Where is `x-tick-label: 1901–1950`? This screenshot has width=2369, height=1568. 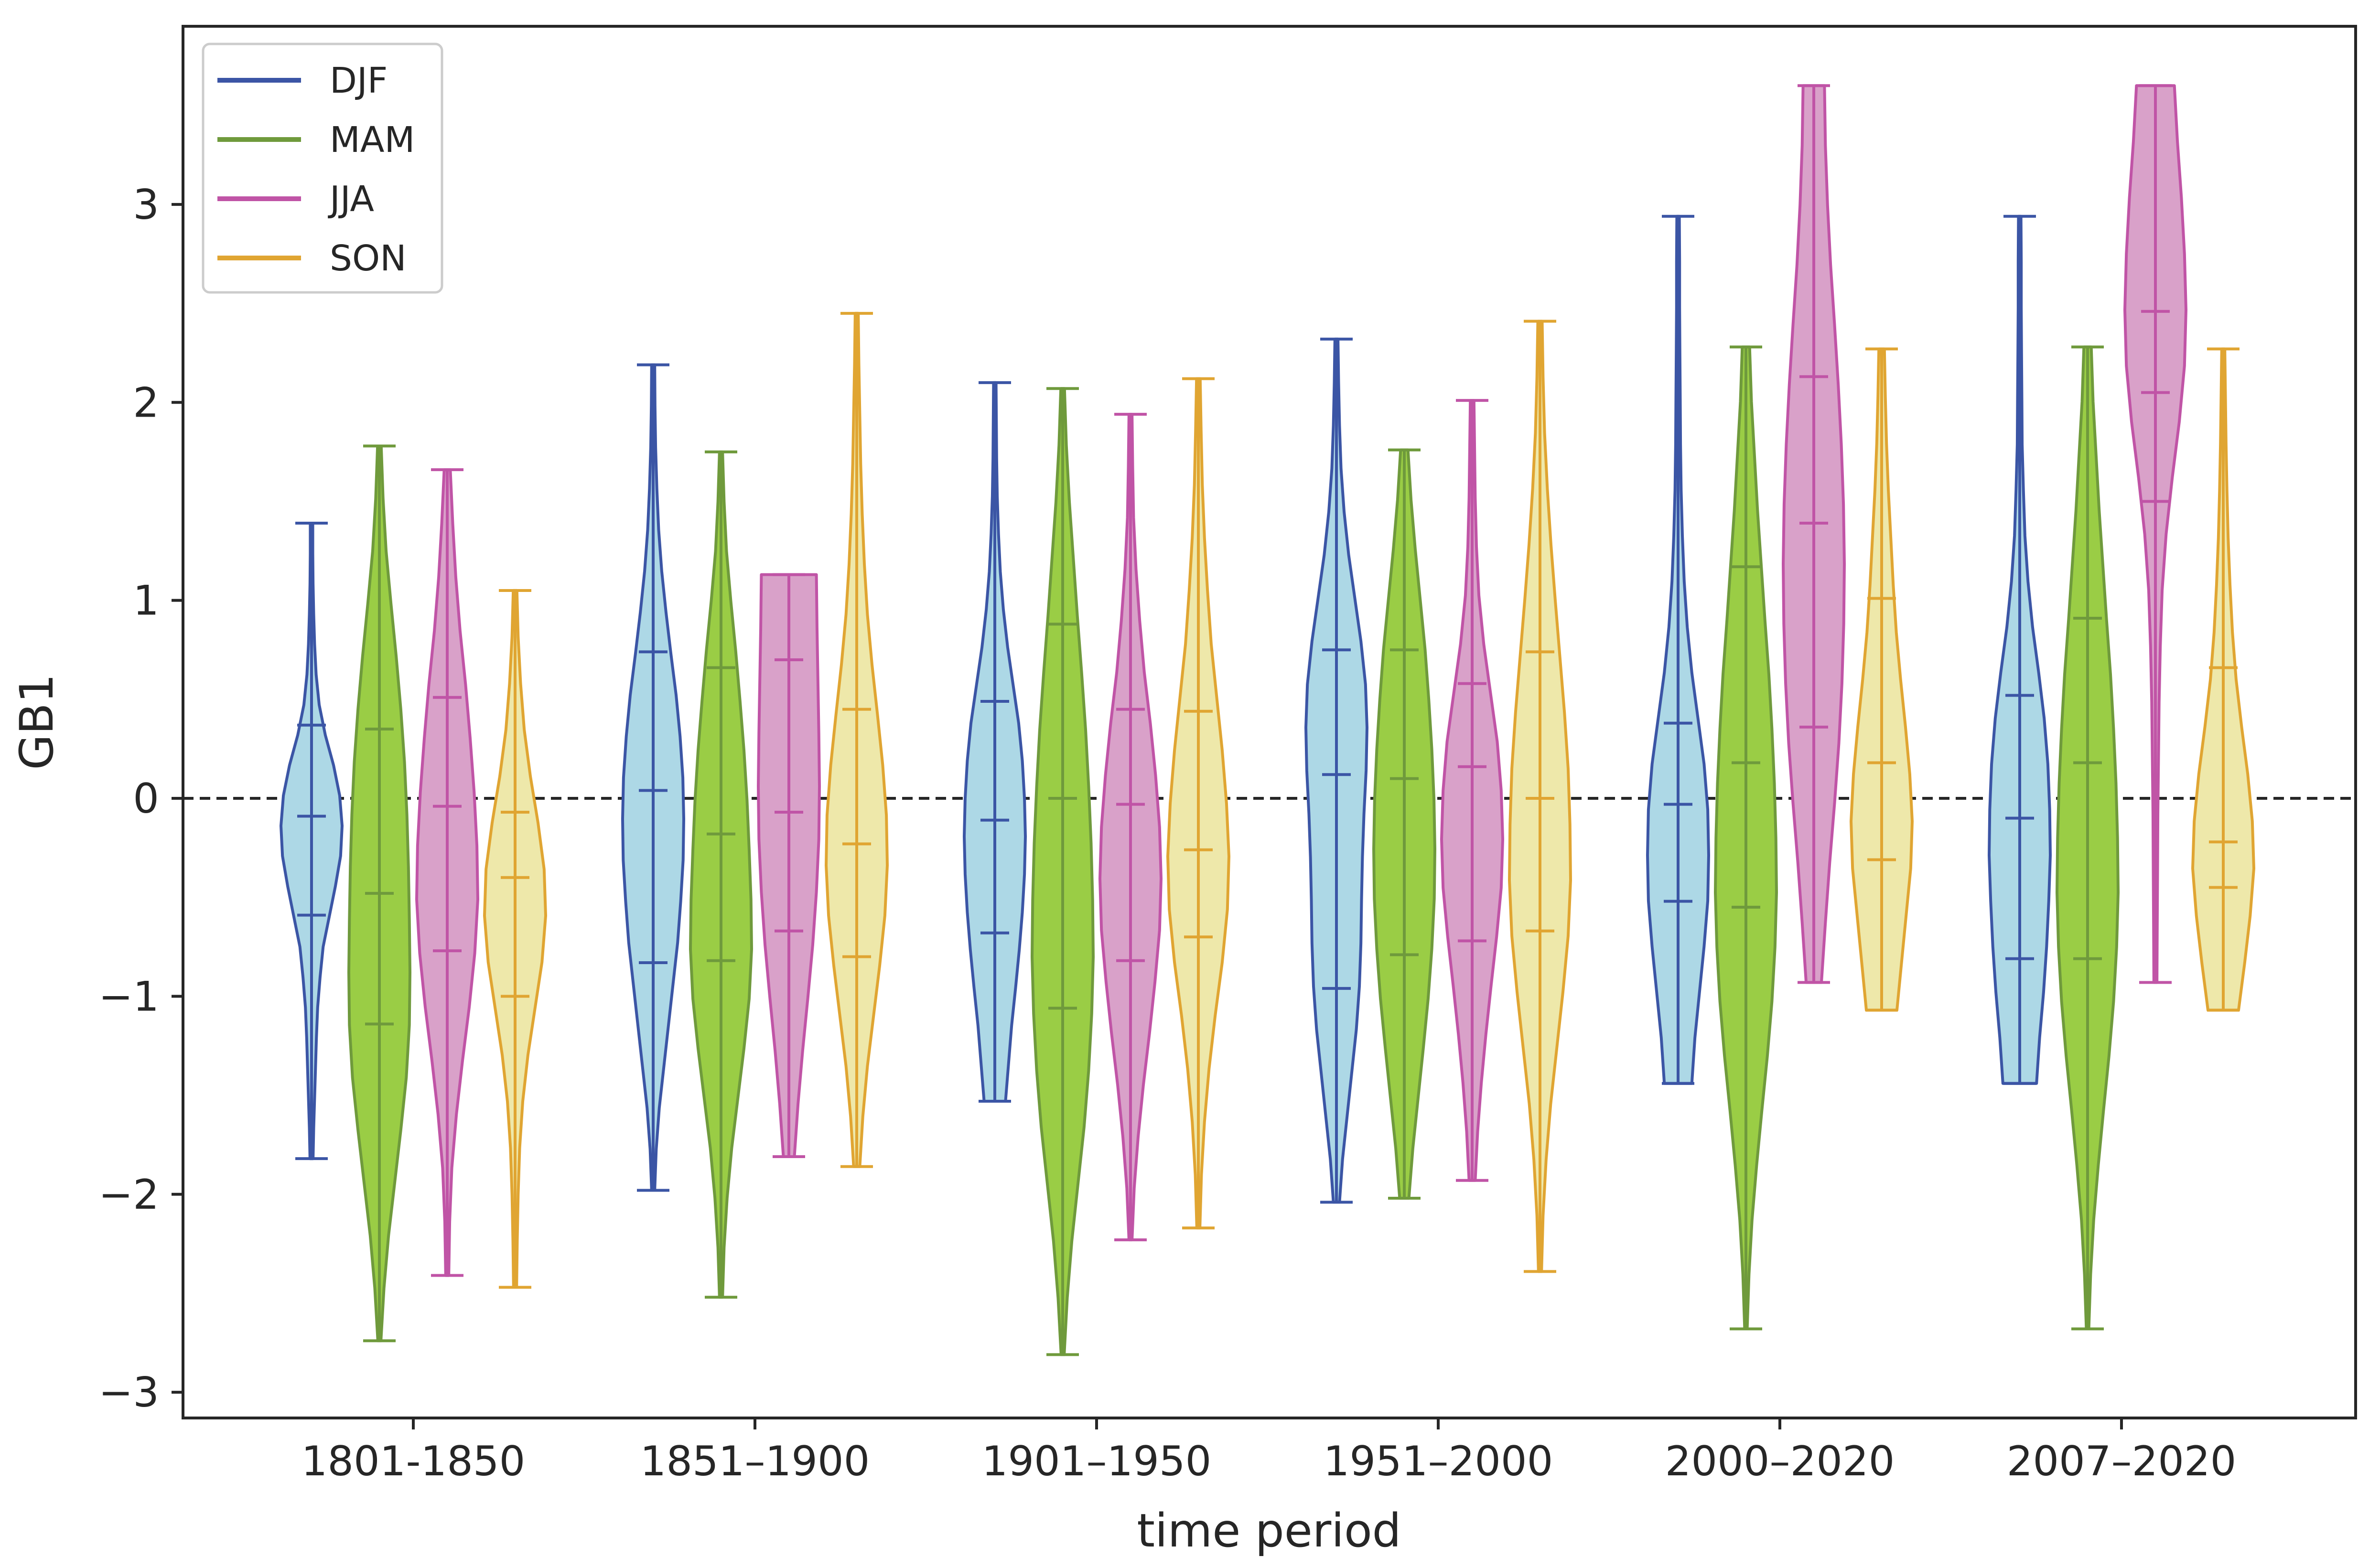 x-tick-label: 1901–1950 is located at coordinates (1097, 1462).